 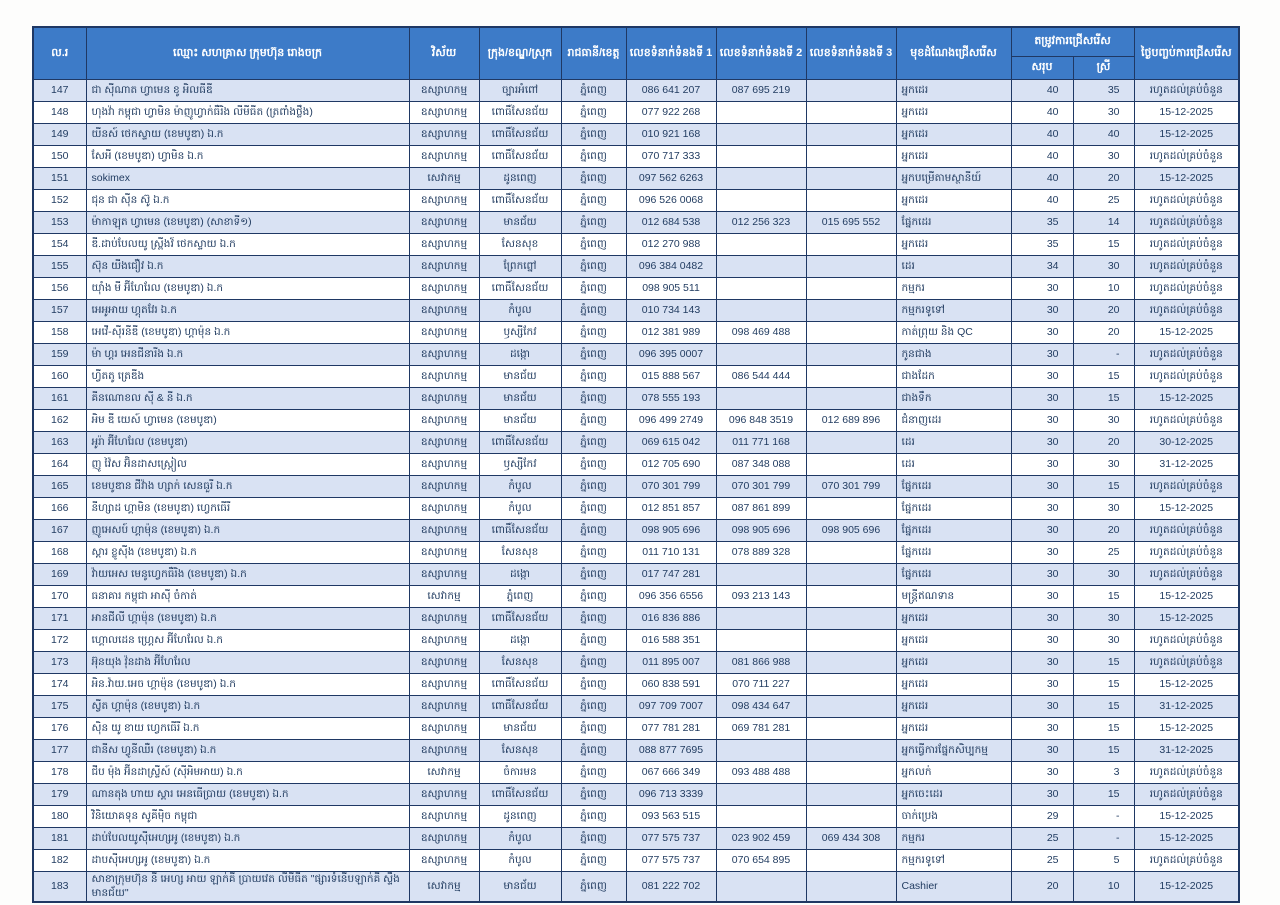 I want to click on no-cell: 157, so click(x=59, y=310).